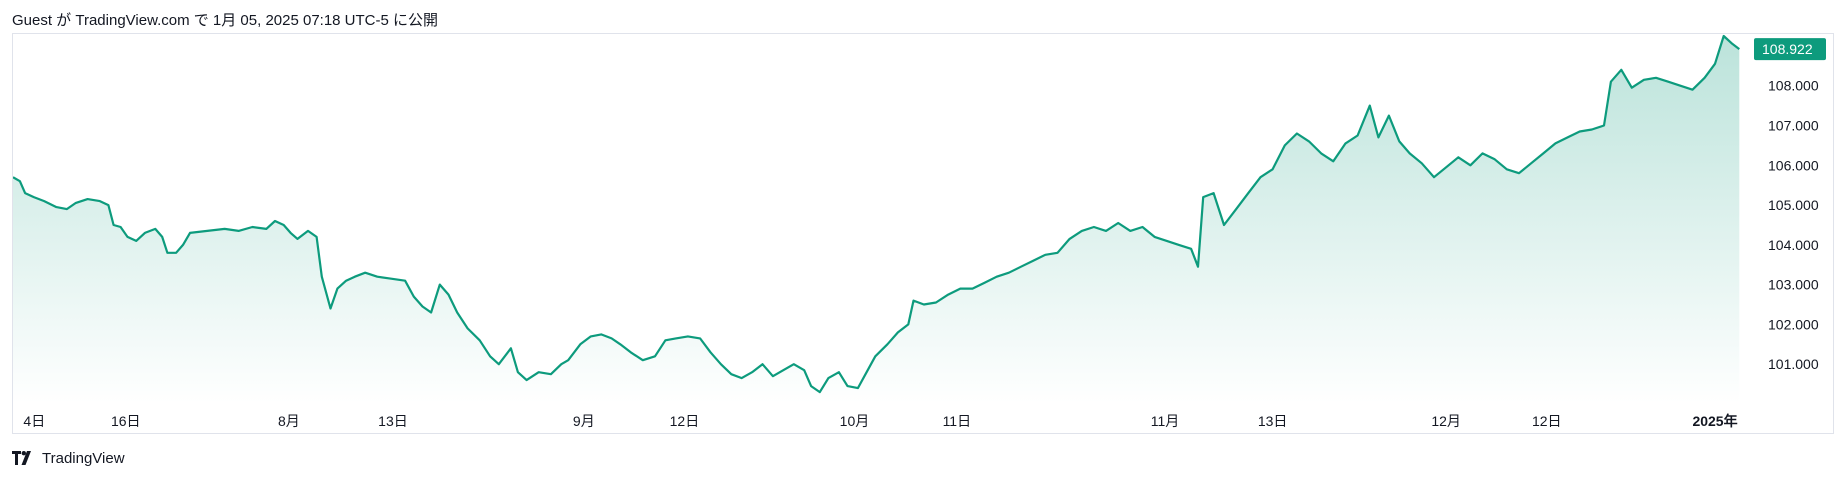 The image size is (1843, 478). What do you see at coordinates (1793, 324) in the screenshot?
I see `y-tick-label: 102.000` at bounding box center [1793, 324].